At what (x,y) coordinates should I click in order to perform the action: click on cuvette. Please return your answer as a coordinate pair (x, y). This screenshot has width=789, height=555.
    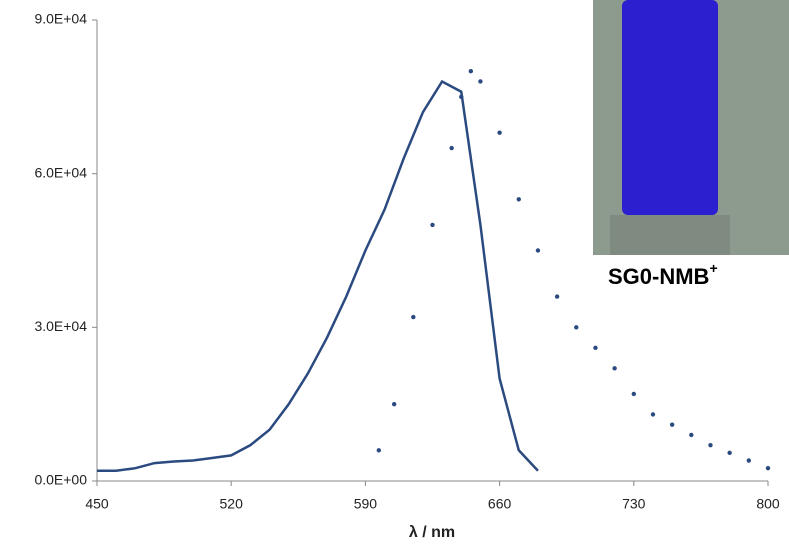
    Looking at the image, I should click on (670, 107).